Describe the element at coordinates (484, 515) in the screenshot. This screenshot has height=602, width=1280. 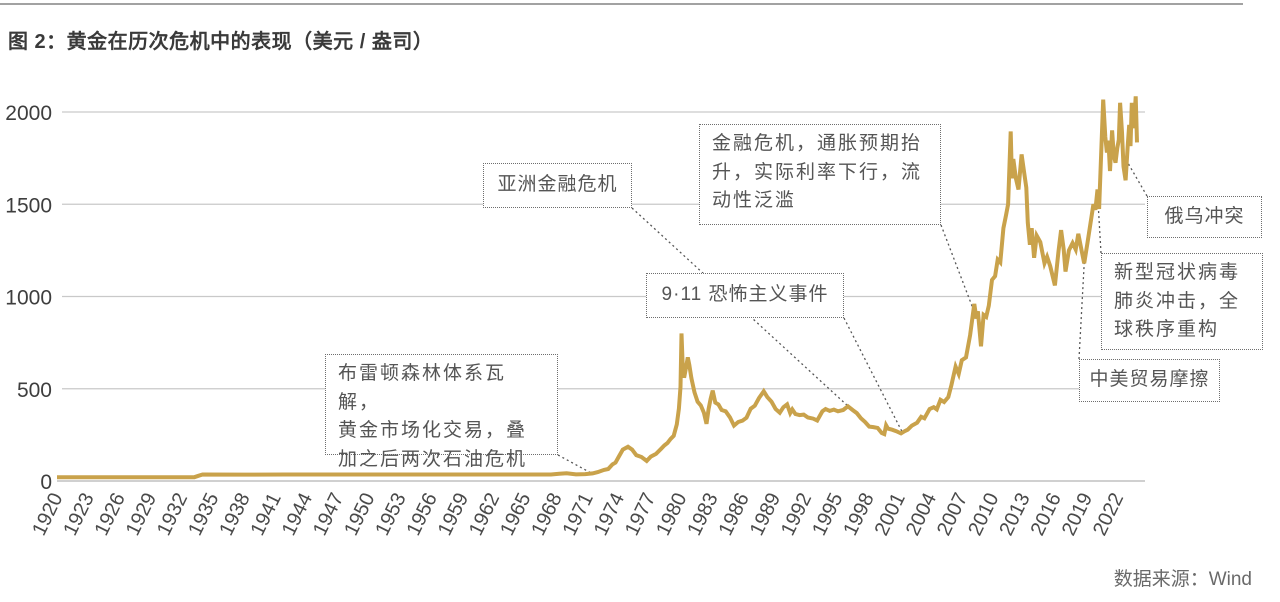
I see `x-axis-label-1962: 1962` at that location.